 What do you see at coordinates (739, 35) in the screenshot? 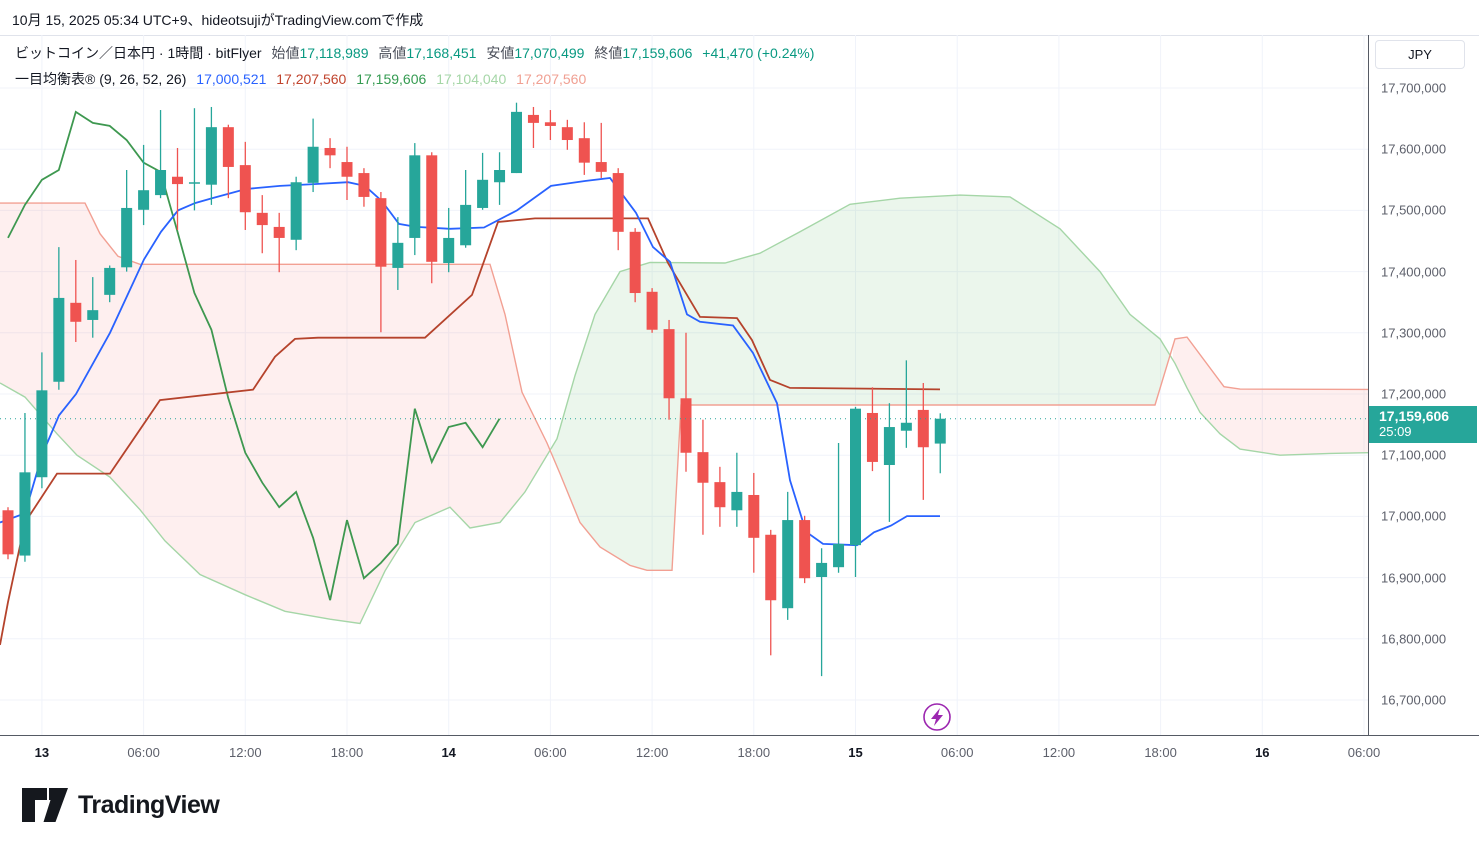
I see `divider` at bounding box center [739, 35].